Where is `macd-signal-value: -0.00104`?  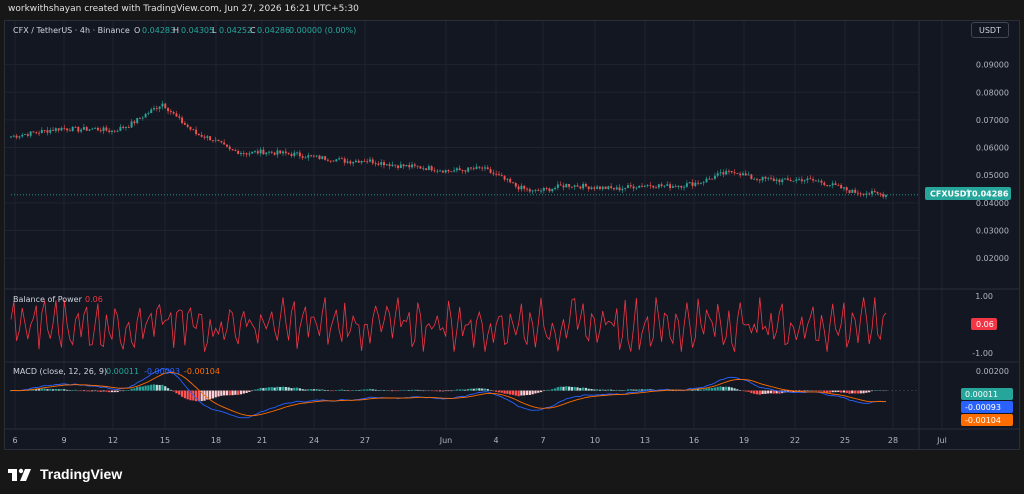 macd-signal-value: -0.00104 is located at coordinates (202, 371).